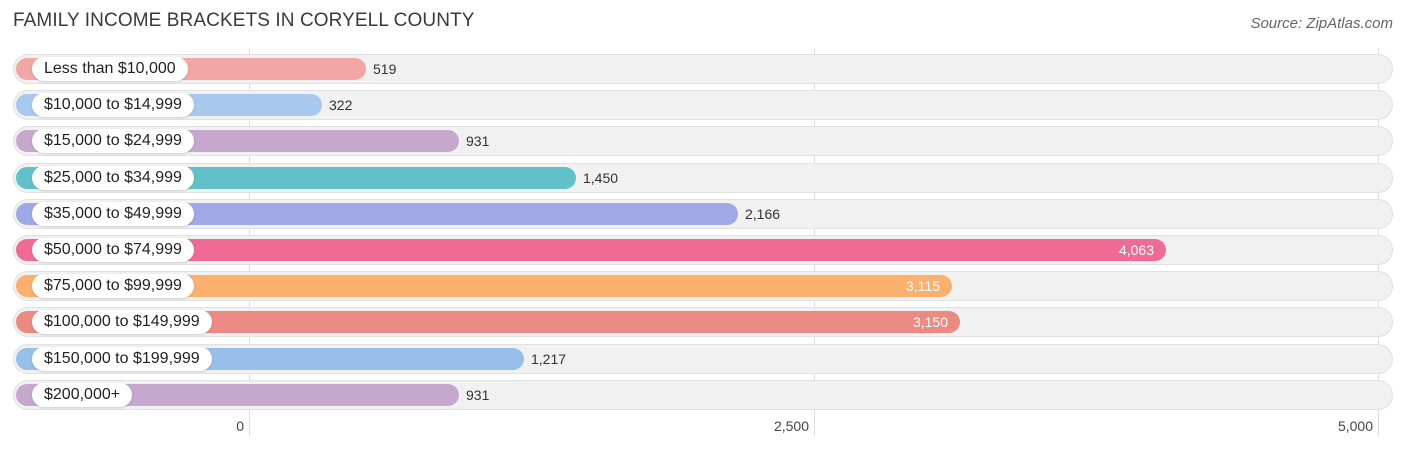 The image size is (1406, 450). I want to click on category-label: $100,000 to $149,999, so click(122, 322).